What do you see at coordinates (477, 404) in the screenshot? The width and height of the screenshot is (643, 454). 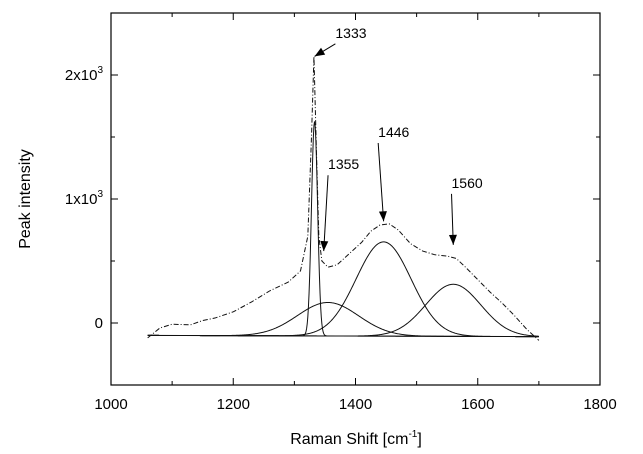 I see `x-tick-label: 1600` at bounding box center [477, 404].